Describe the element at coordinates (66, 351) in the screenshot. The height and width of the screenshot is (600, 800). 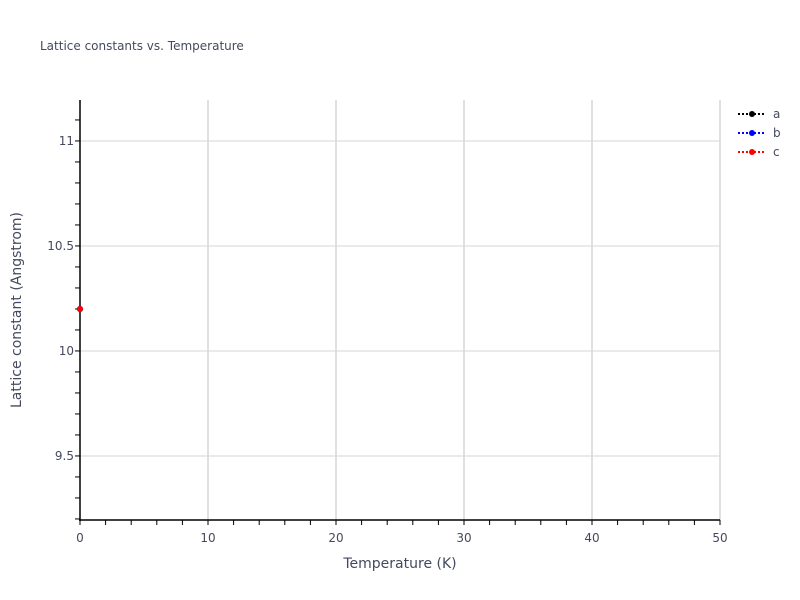
I see `y-tick-label: 10` at that location.